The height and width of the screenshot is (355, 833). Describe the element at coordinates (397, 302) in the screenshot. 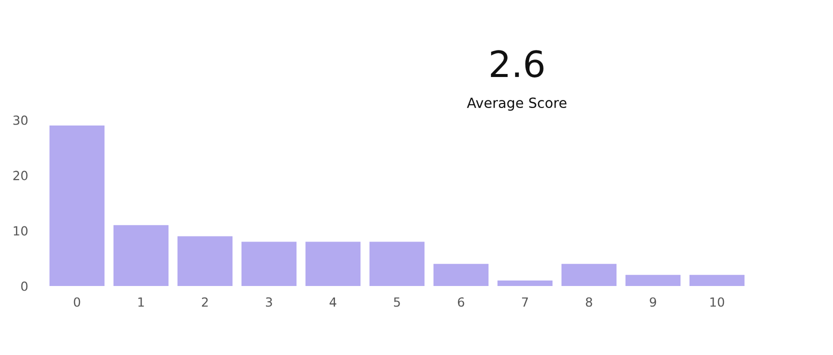

I see `x-tick-label: 5` at that location.